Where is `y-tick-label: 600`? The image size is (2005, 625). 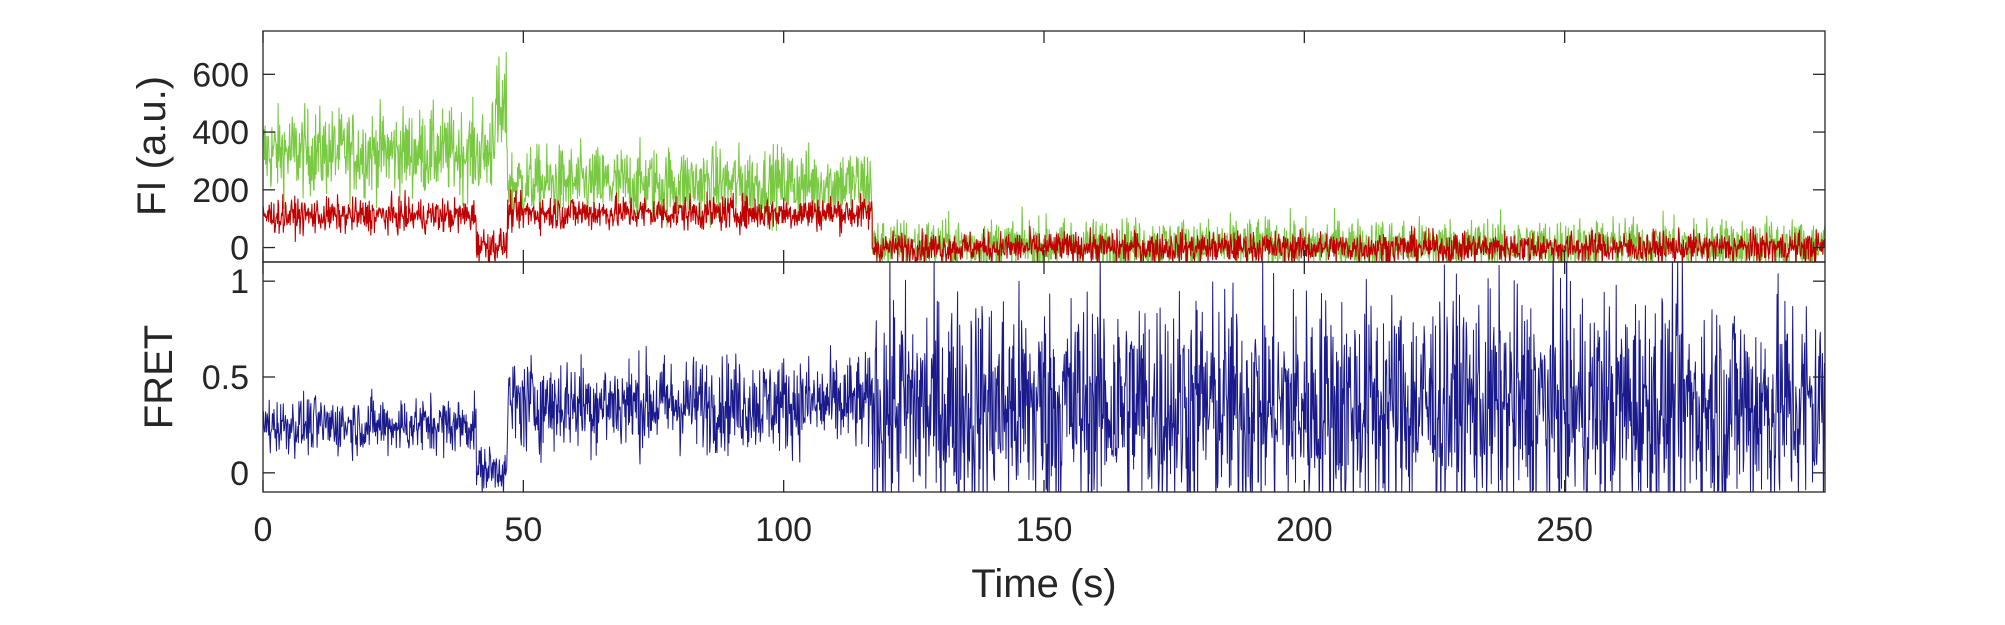 y-tick-label: 600 is located at coordinates (220, 75).